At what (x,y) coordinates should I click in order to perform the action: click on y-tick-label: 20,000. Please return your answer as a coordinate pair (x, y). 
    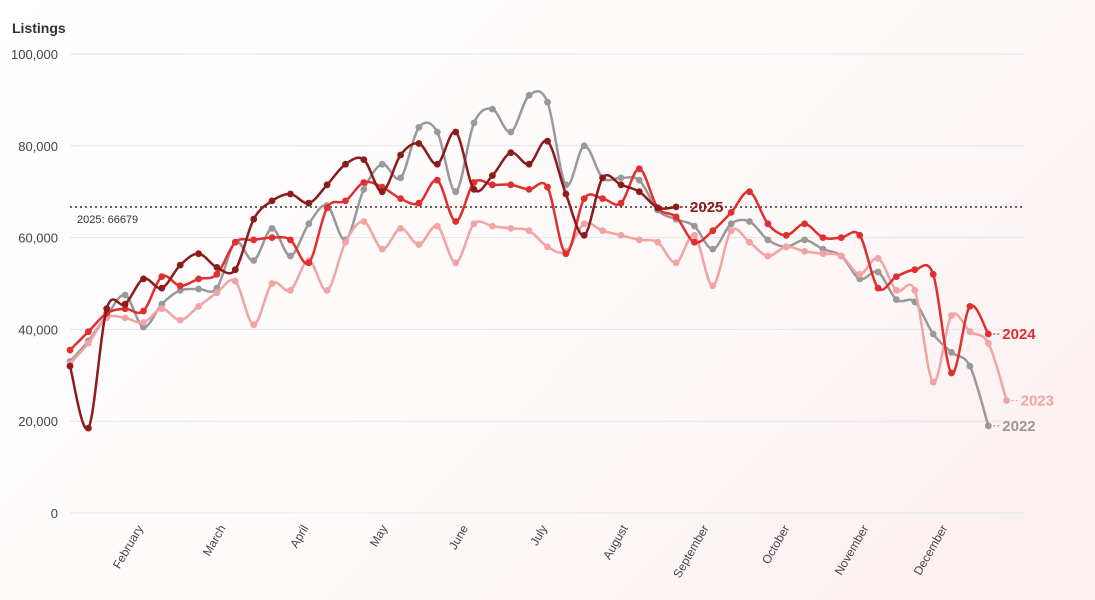
    Looking at the image, I should click on (38, 421).